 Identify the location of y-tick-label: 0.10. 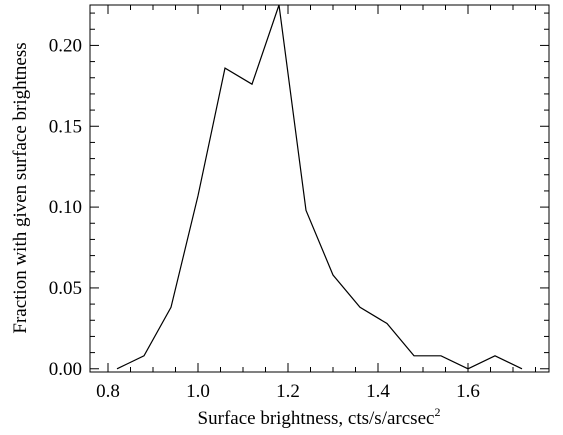
(65, 207).